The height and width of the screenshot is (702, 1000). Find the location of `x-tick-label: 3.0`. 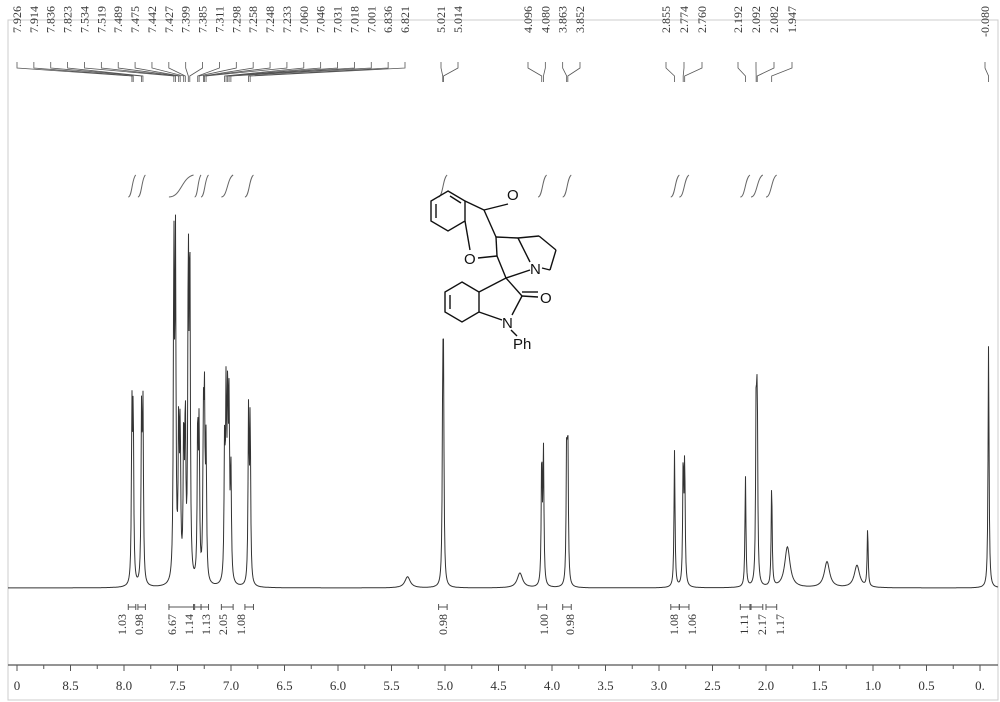

x-tick-label: 3.0 is located at coordinates (659, 685).